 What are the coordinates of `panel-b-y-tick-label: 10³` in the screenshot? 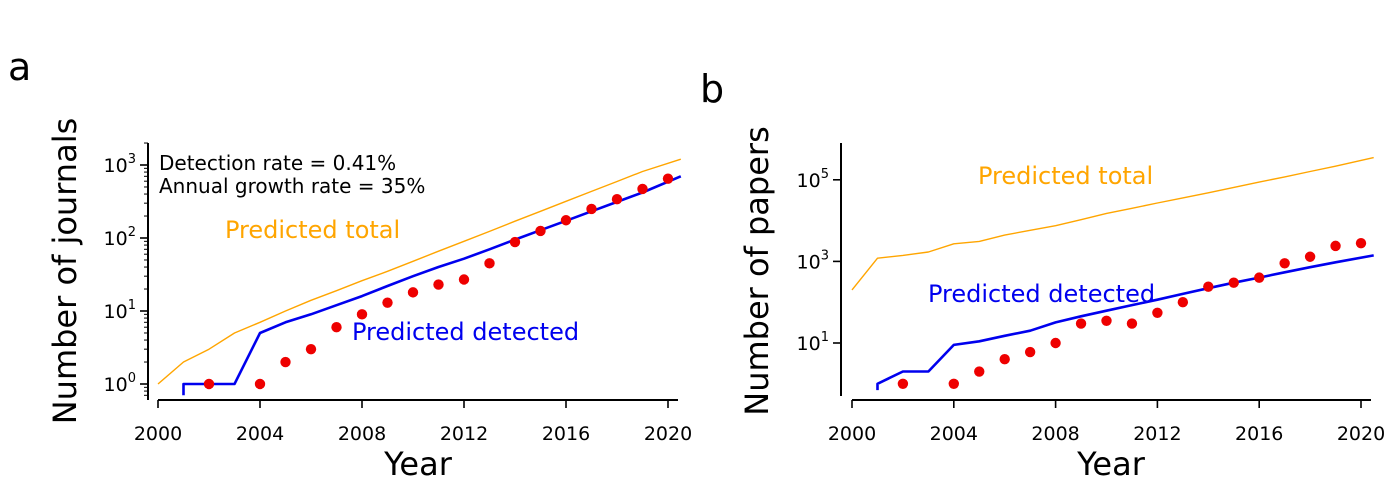 It's located at (813, 260).